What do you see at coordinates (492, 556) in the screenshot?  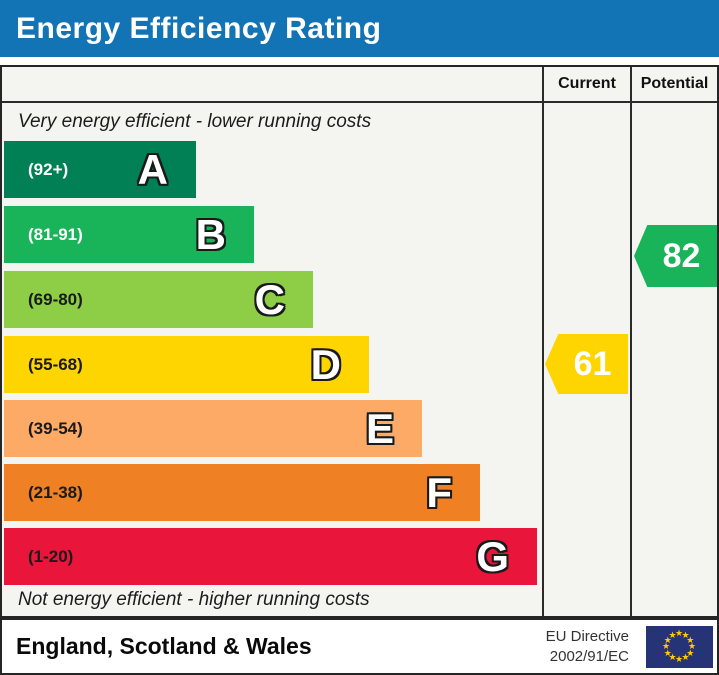 I see `band-letter: G` at bounding box center [492, 556].